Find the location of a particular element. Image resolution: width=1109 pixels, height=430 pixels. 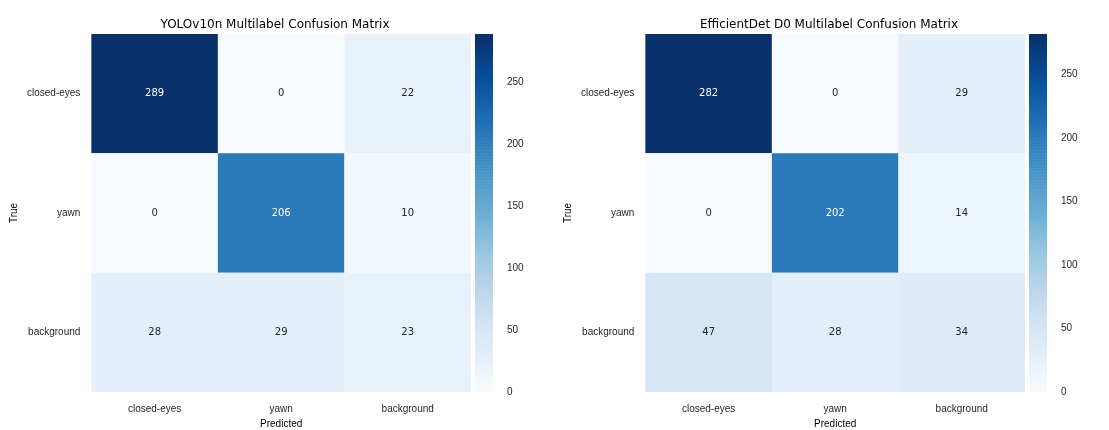

data-label: 47 is located at coordinates (708, 331).